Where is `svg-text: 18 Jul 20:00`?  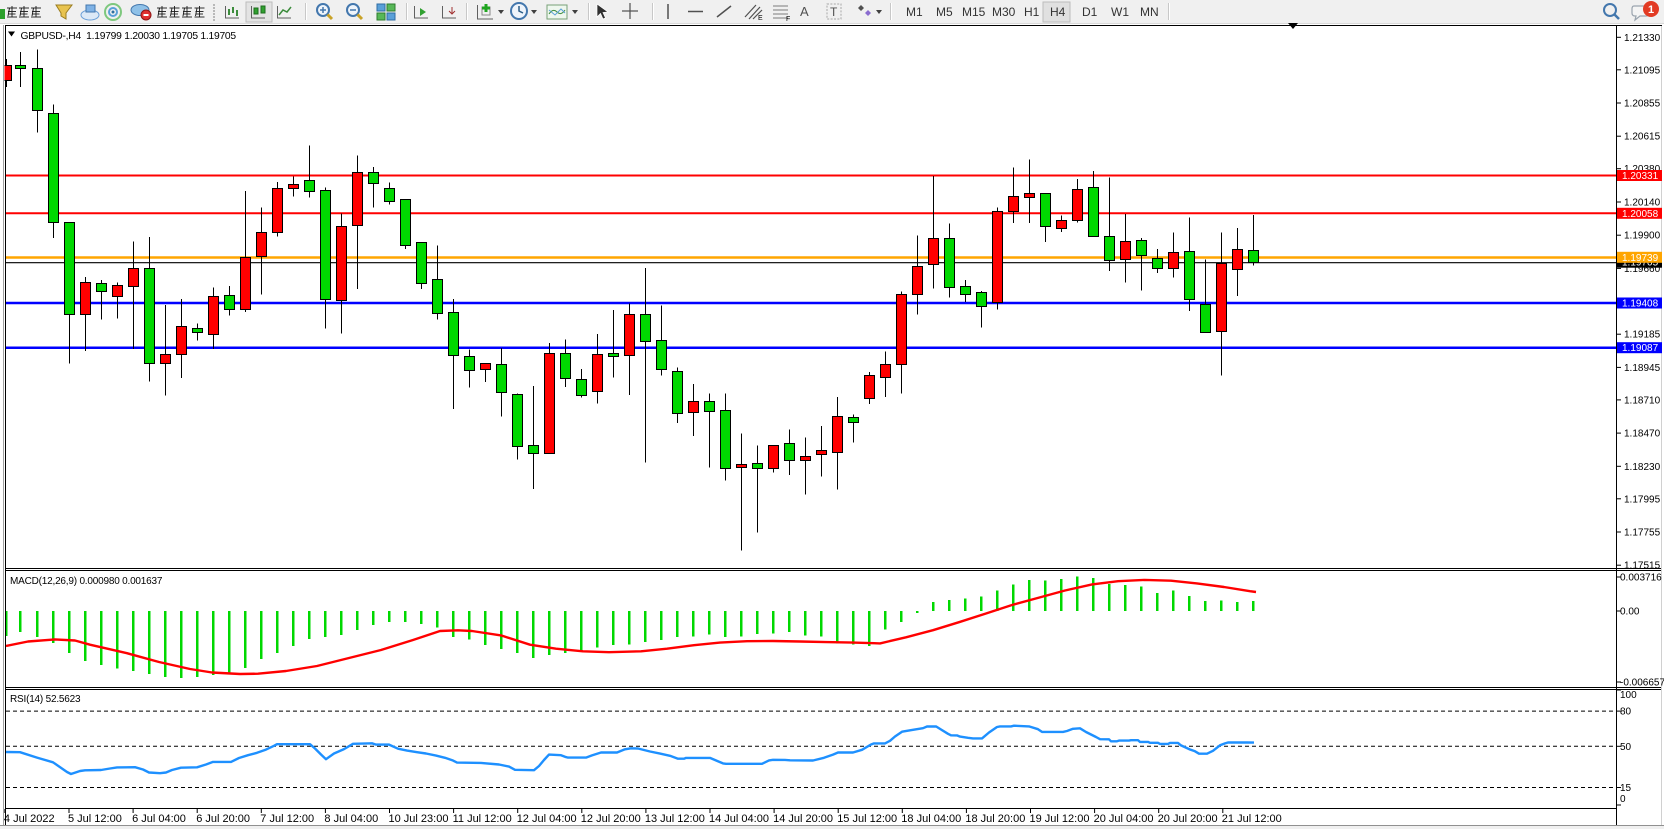
svg-text: 18 Jul 20:00 is located at coordinates (995, 819).